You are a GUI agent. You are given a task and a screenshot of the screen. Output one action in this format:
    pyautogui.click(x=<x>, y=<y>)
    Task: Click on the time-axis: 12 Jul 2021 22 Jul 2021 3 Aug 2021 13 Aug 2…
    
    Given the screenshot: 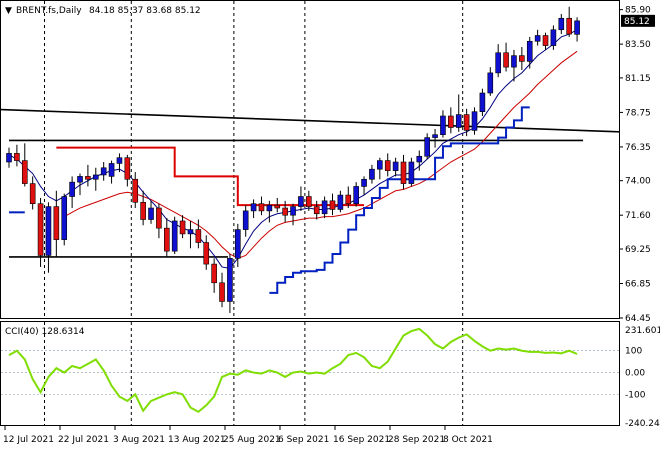 What is the action you would take?
    pyautogui.click(x=248, y=435)
    